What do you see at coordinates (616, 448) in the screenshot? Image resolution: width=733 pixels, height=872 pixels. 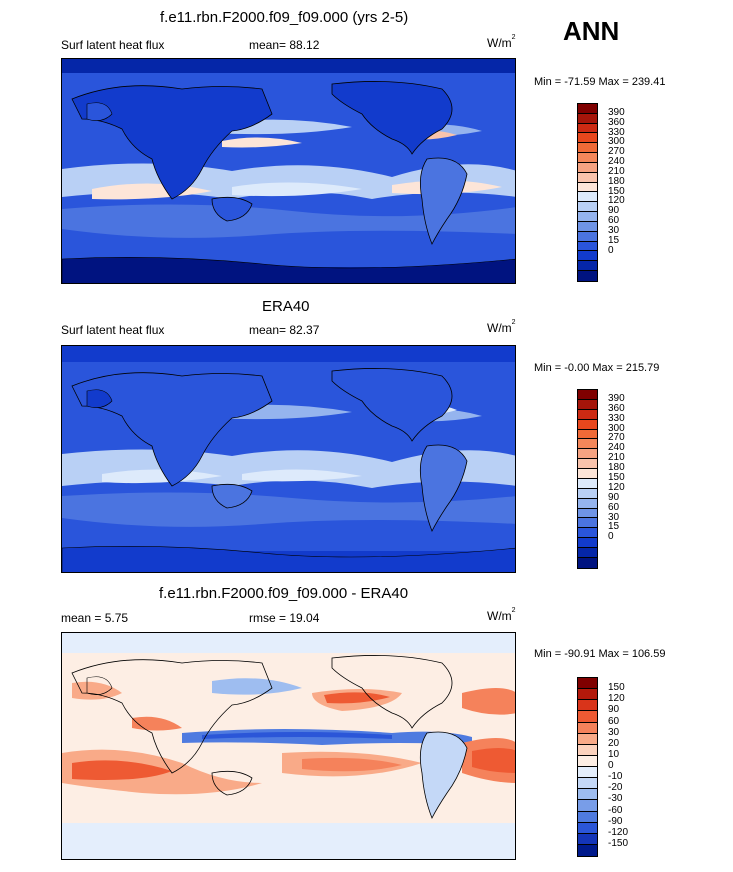 I see `colorbar-tick-label: 240` at bounding box center [616, 448].